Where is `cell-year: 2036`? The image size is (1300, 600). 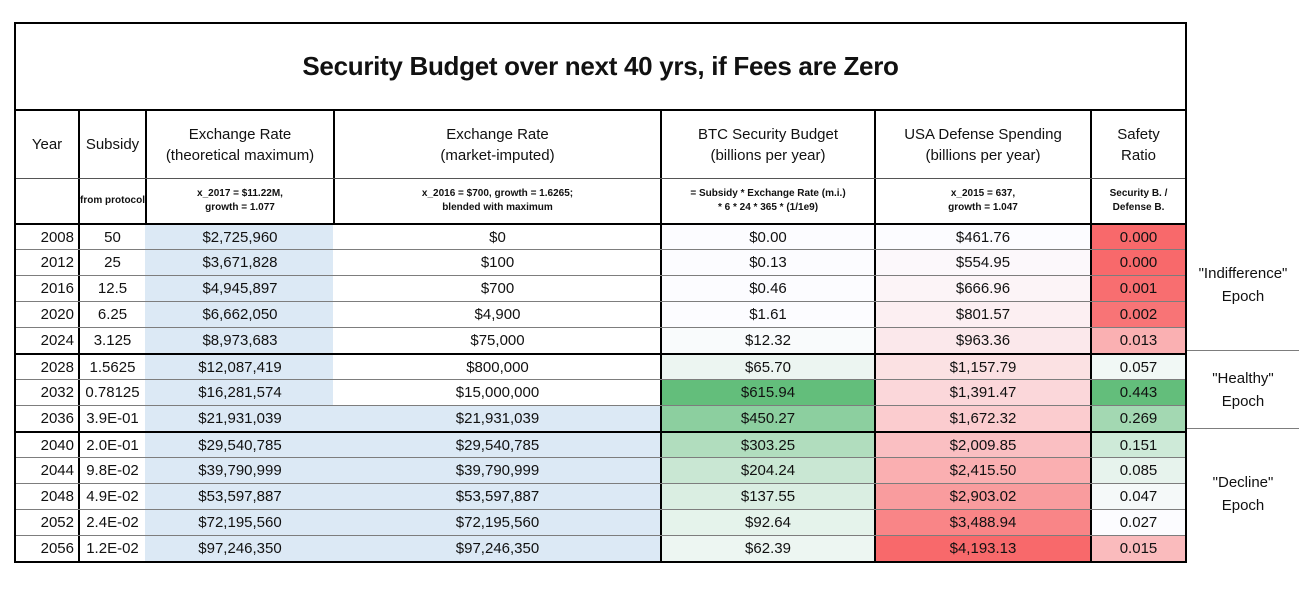 cell-year: 2036 is located at coordinates (57, 418).